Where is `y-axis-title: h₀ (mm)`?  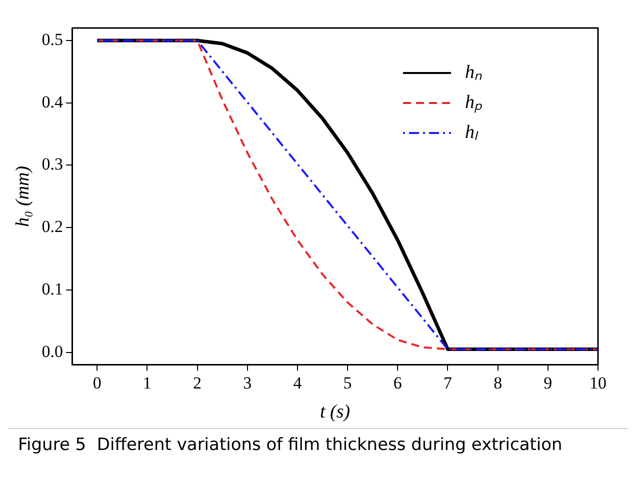
y-axis-title: h₀ (mm) is located at coordinates (23, 196).